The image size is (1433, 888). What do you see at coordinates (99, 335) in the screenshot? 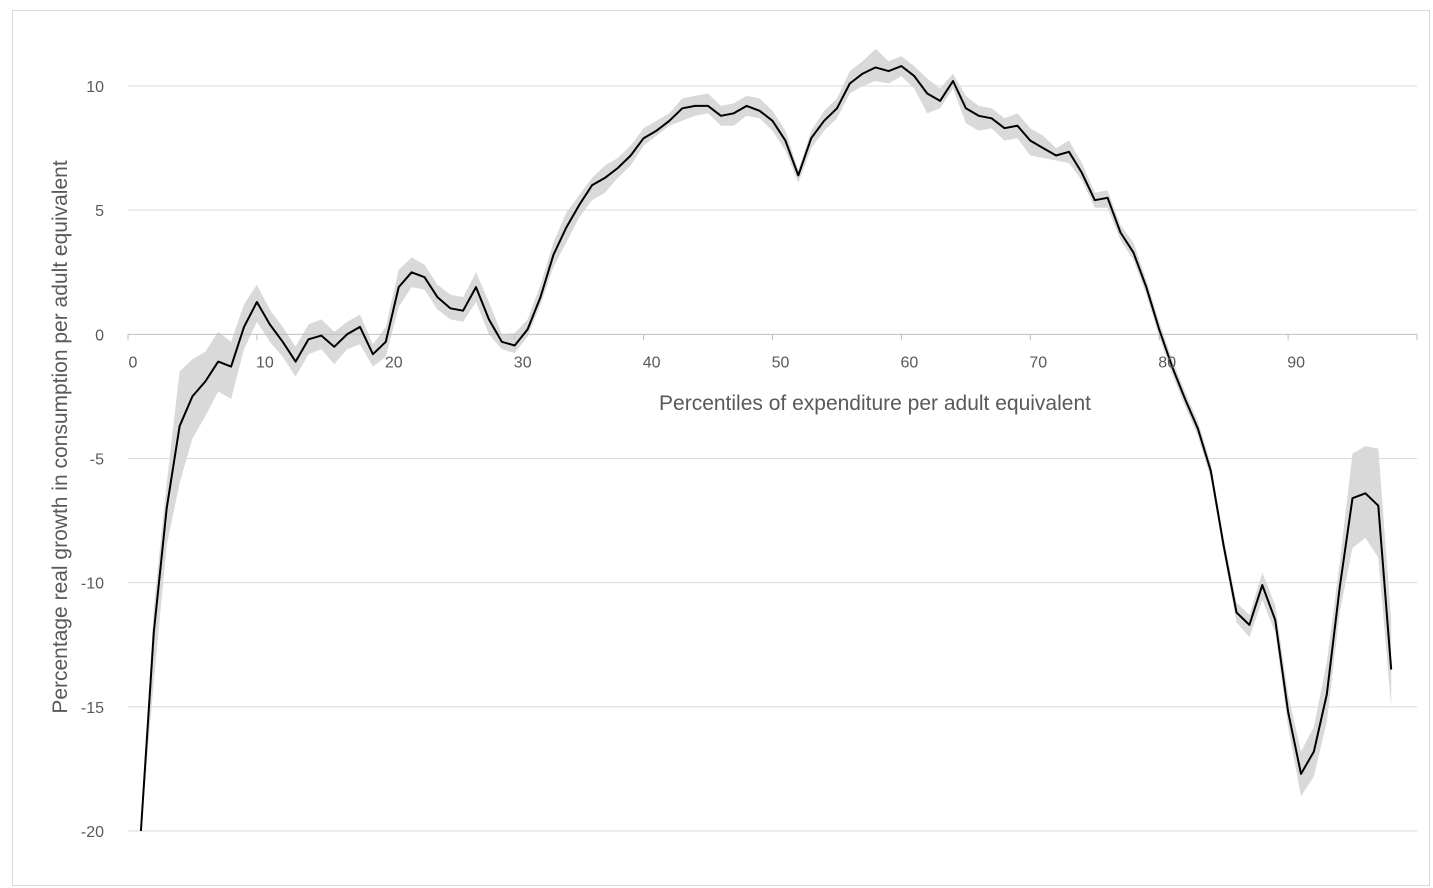
I see `y-tick-label: 0` at bounding box center [99, 335].